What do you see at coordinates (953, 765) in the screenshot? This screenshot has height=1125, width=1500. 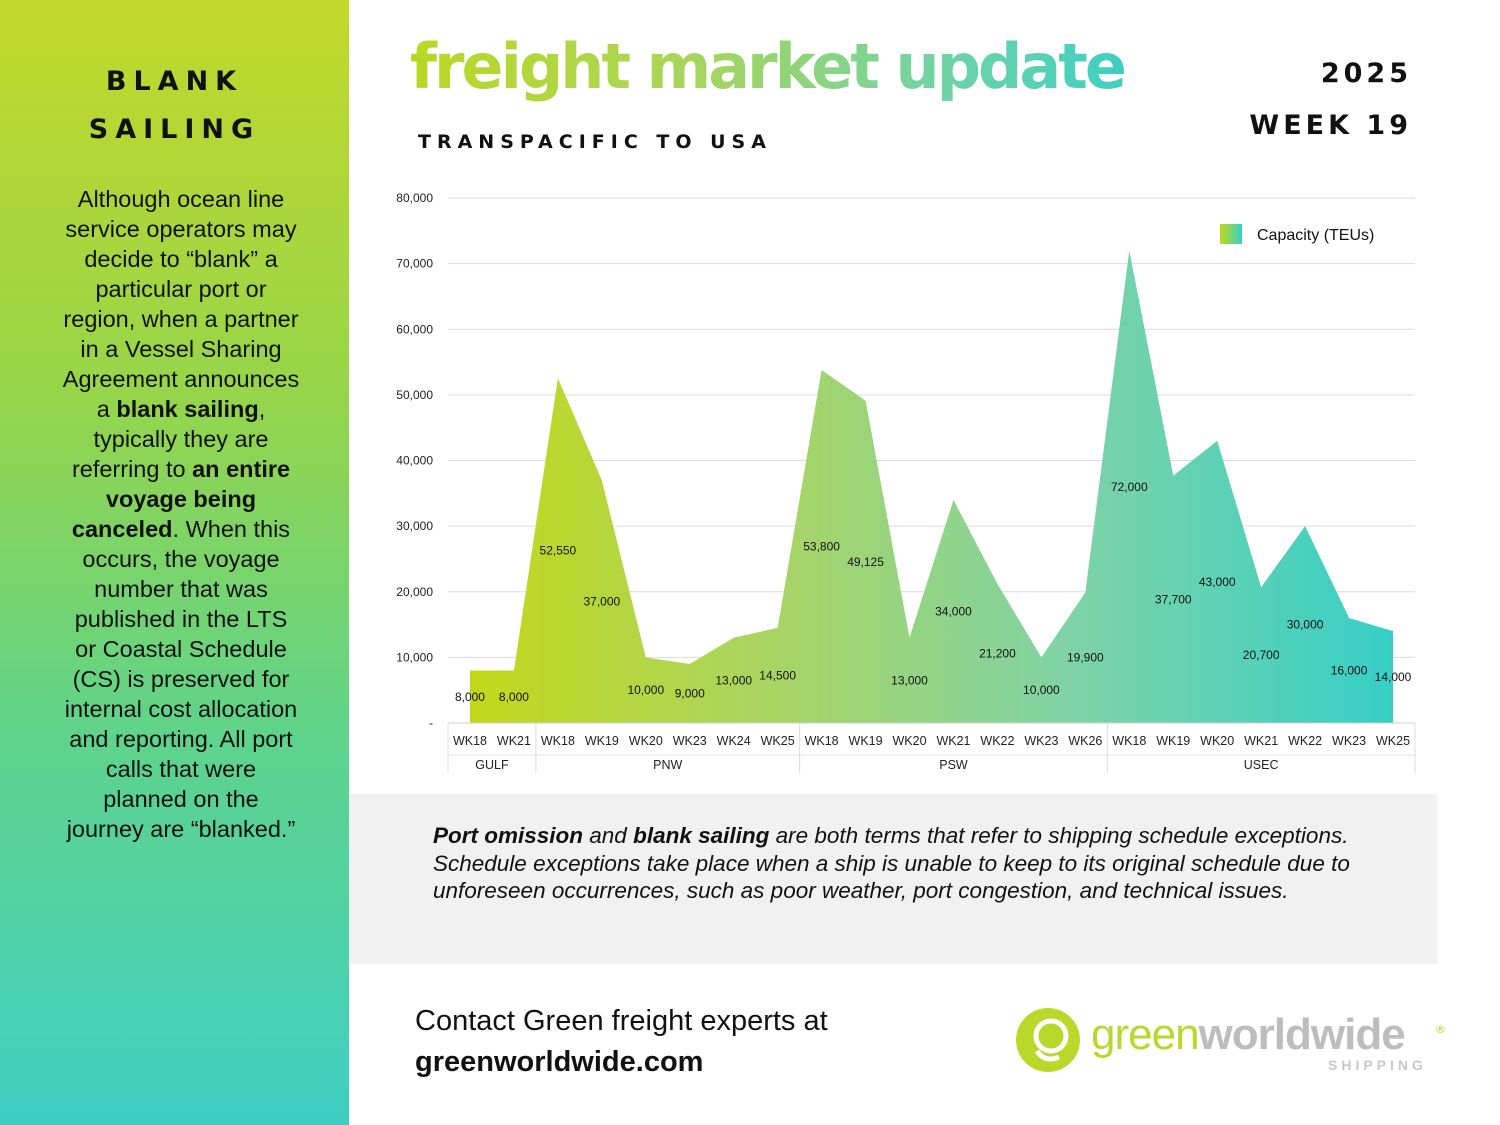 I see `x-group-label: PSW` at bounding box center [953, 765].